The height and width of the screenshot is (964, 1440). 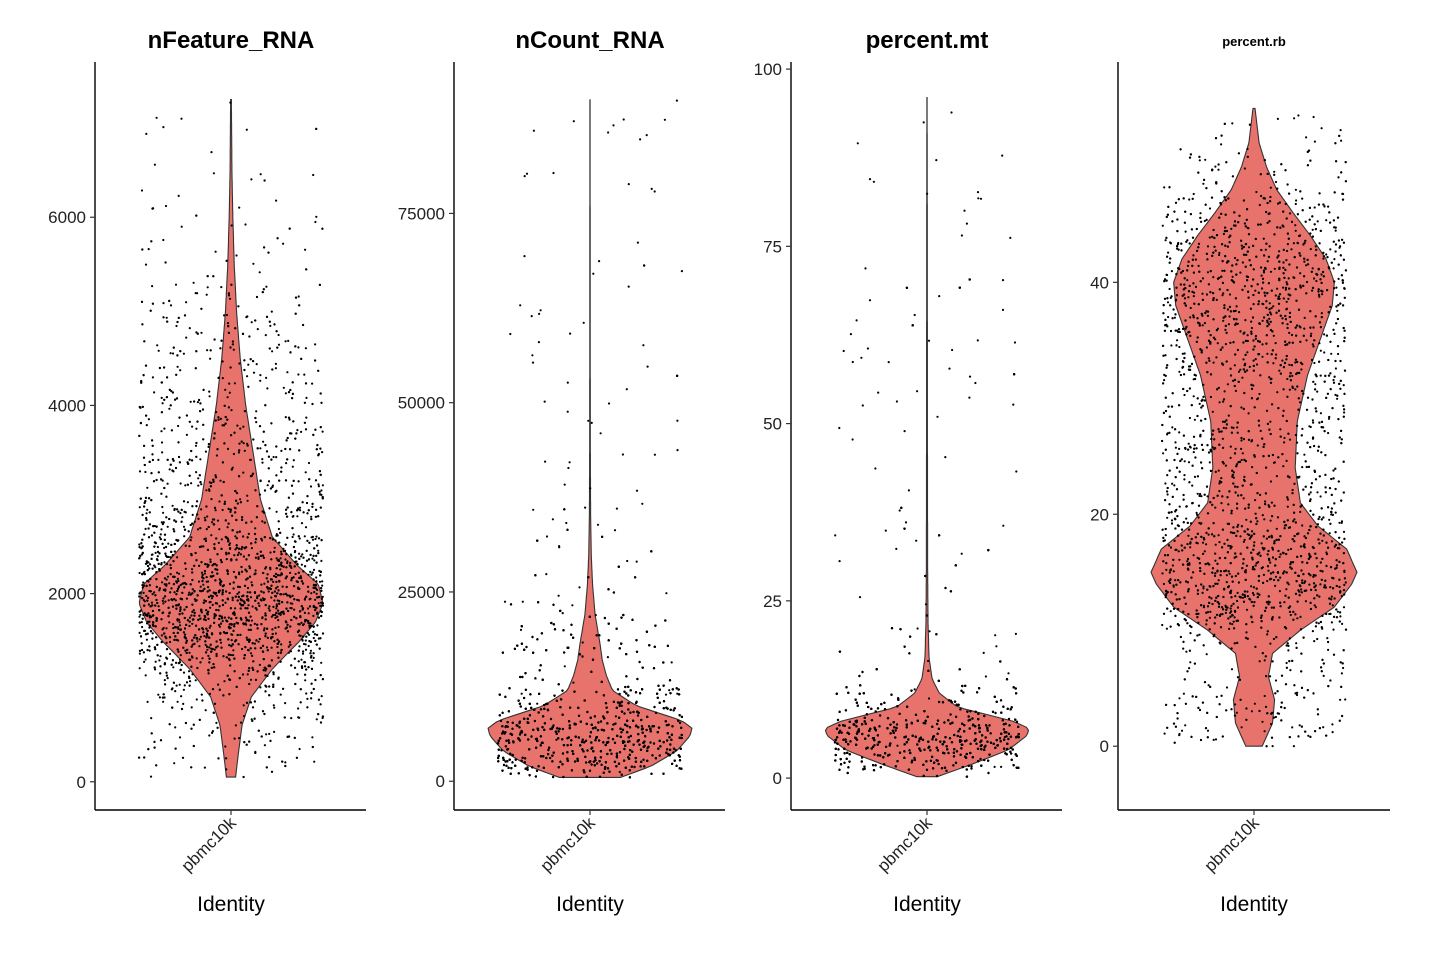 What do you see at coordinates (67, 405) in the screenshot?
I see `y-tick-label: 4000` at bounding box center [67, 405].